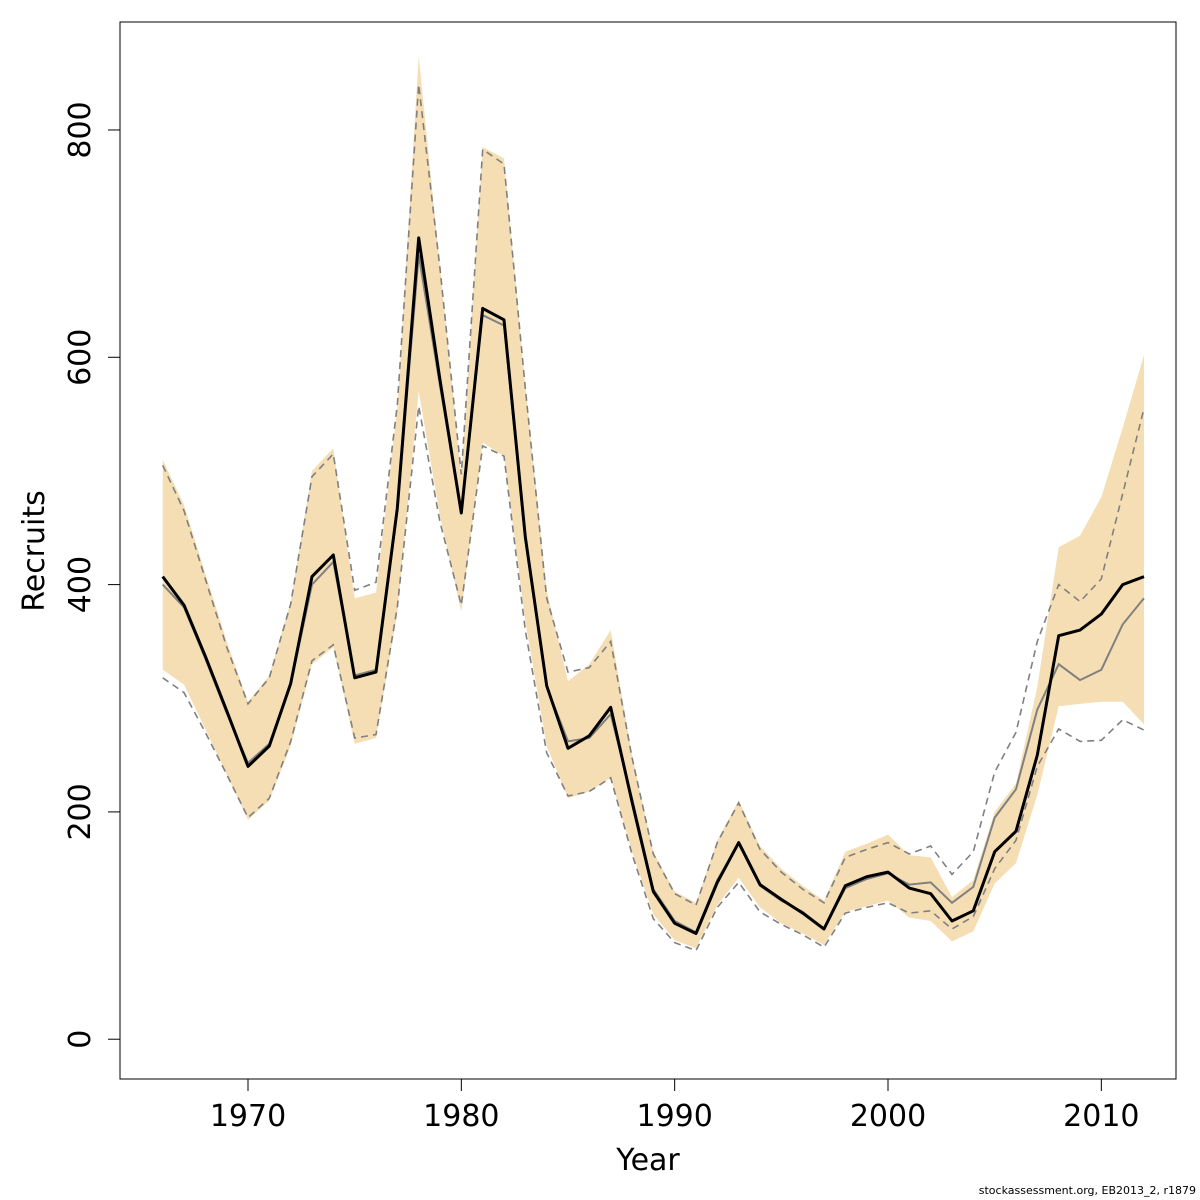 The width and height of the screenshot is (1200, 1200). Describe the element at coordinates (80, 584) in the screenshot. I see `y-tick-label: 400` at that location.